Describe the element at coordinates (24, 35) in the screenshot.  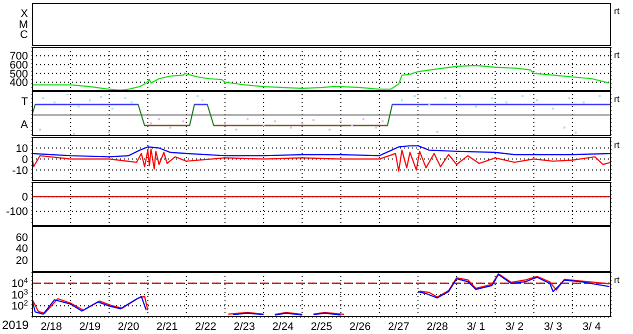
I see `category-label: C` at that location.